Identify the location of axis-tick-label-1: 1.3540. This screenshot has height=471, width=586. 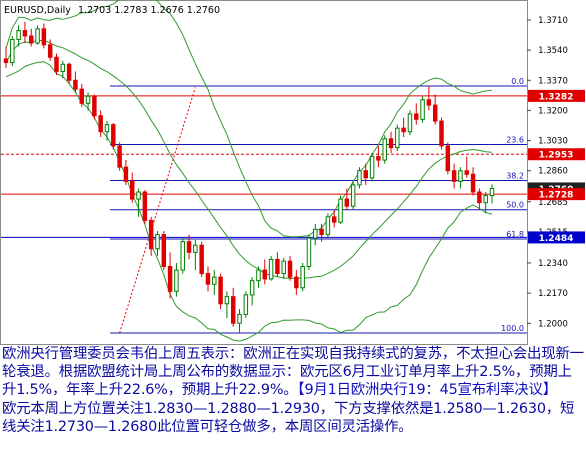
(553, 51).